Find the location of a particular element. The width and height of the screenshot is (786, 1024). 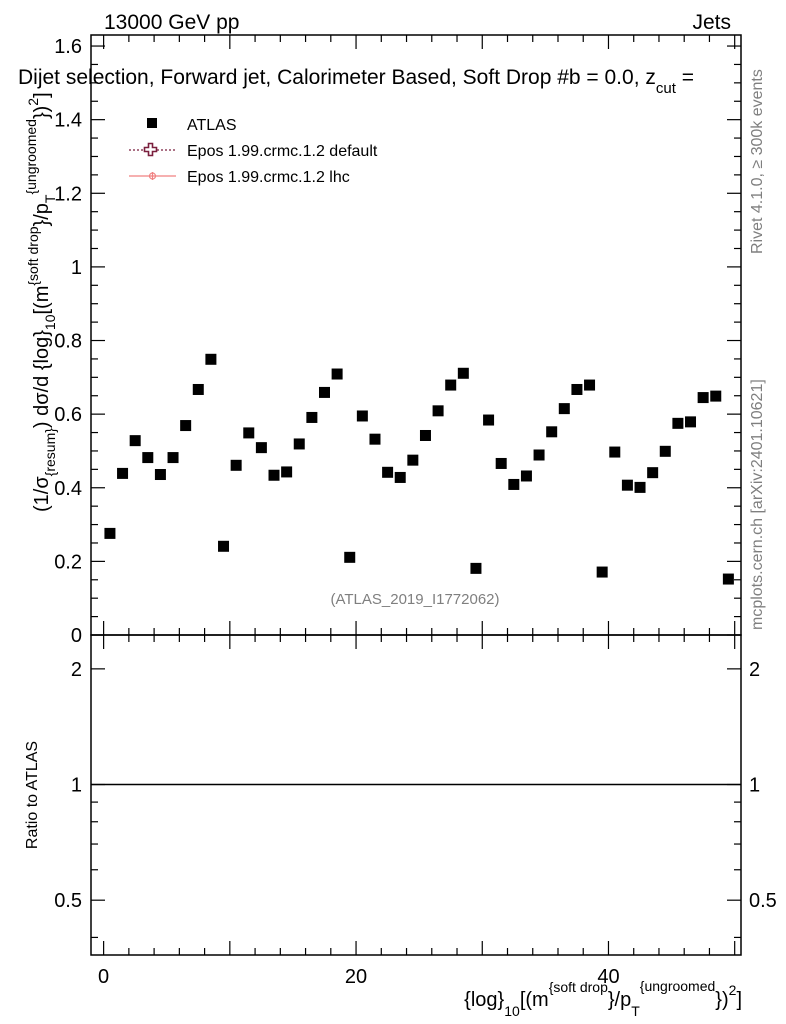

ylabel-part5: }) is located at coordinates (42, 112).